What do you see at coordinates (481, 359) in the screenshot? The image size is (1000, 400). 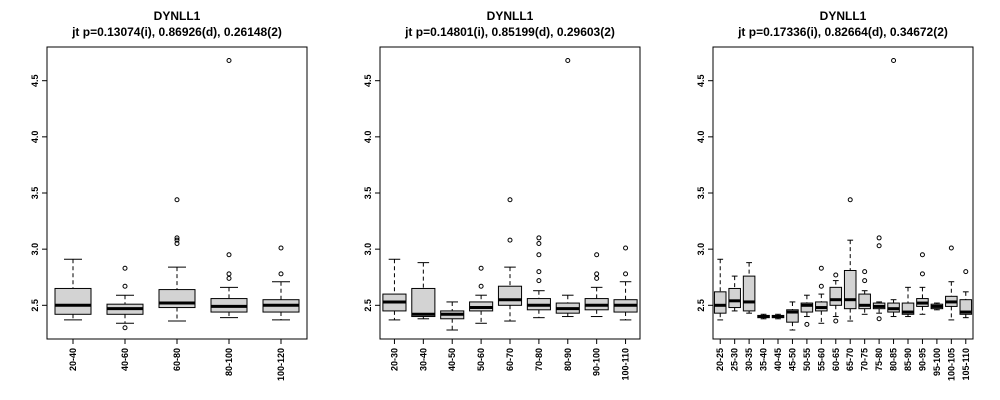 I see `x-tick-label: 50-60` at bounding box center [481, 359].